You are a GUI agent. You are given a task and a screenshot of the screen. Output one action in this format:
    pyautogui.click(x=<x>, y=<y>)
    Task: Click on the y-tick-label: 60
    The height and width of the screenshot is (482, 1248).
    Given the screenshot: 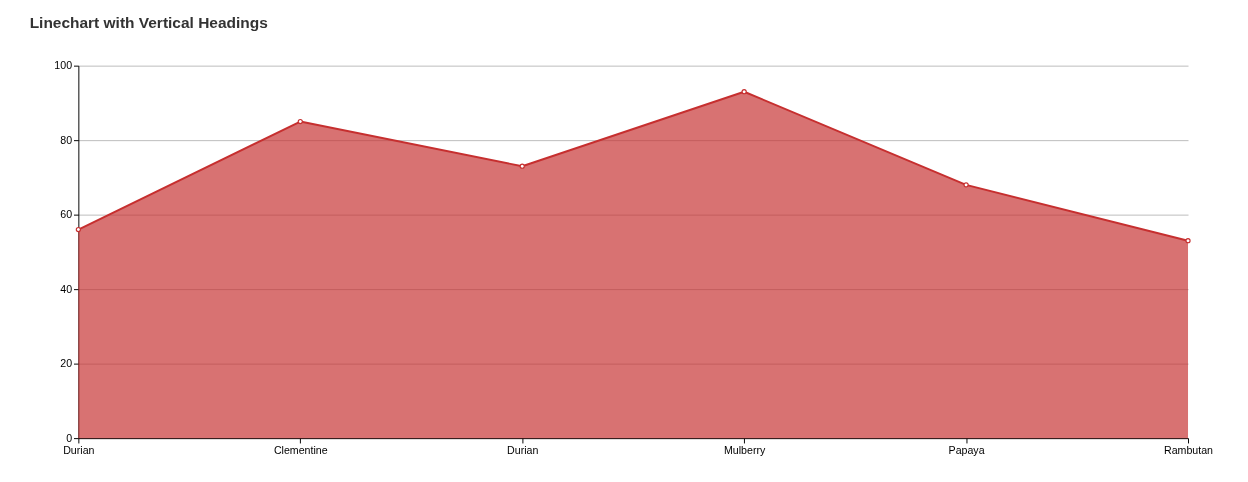 What is the action you would take?
    pyautogui.click(x=66, y=214)
    